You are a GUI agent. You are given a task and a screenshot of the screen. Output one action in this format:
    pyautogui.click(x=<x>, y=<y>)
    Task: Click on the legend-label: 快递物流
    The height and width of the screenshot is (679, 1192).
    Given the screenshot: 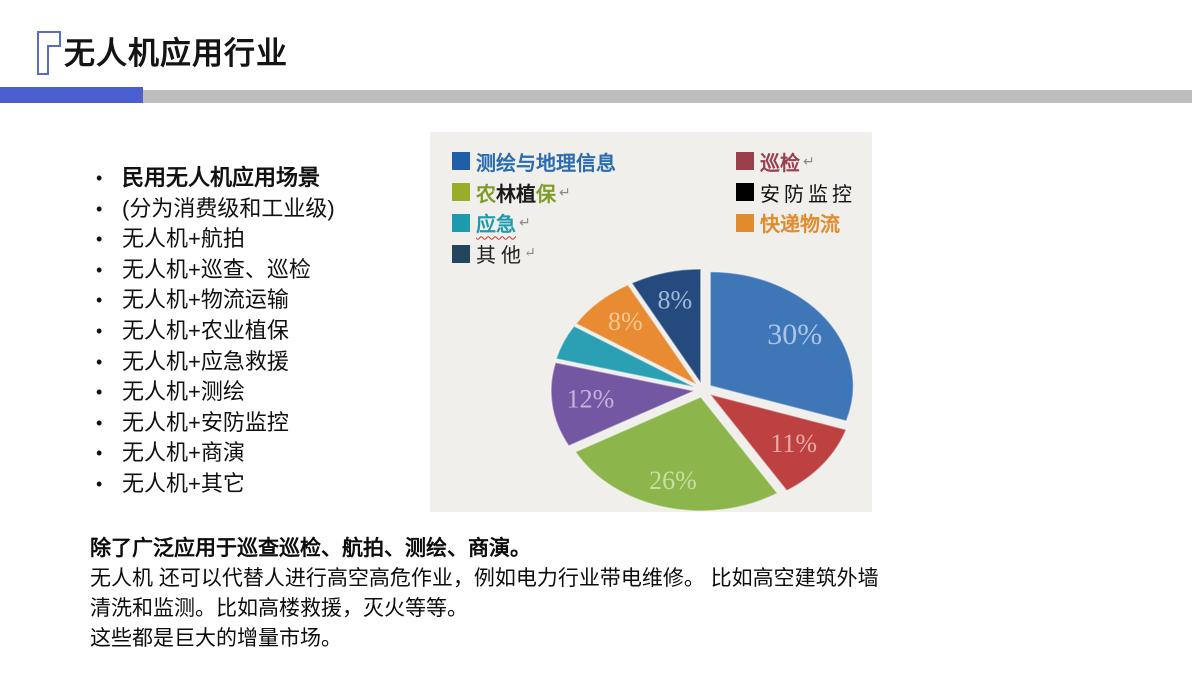 What is the action you would take?
    pyautogui.click(x=800, y=225)
    